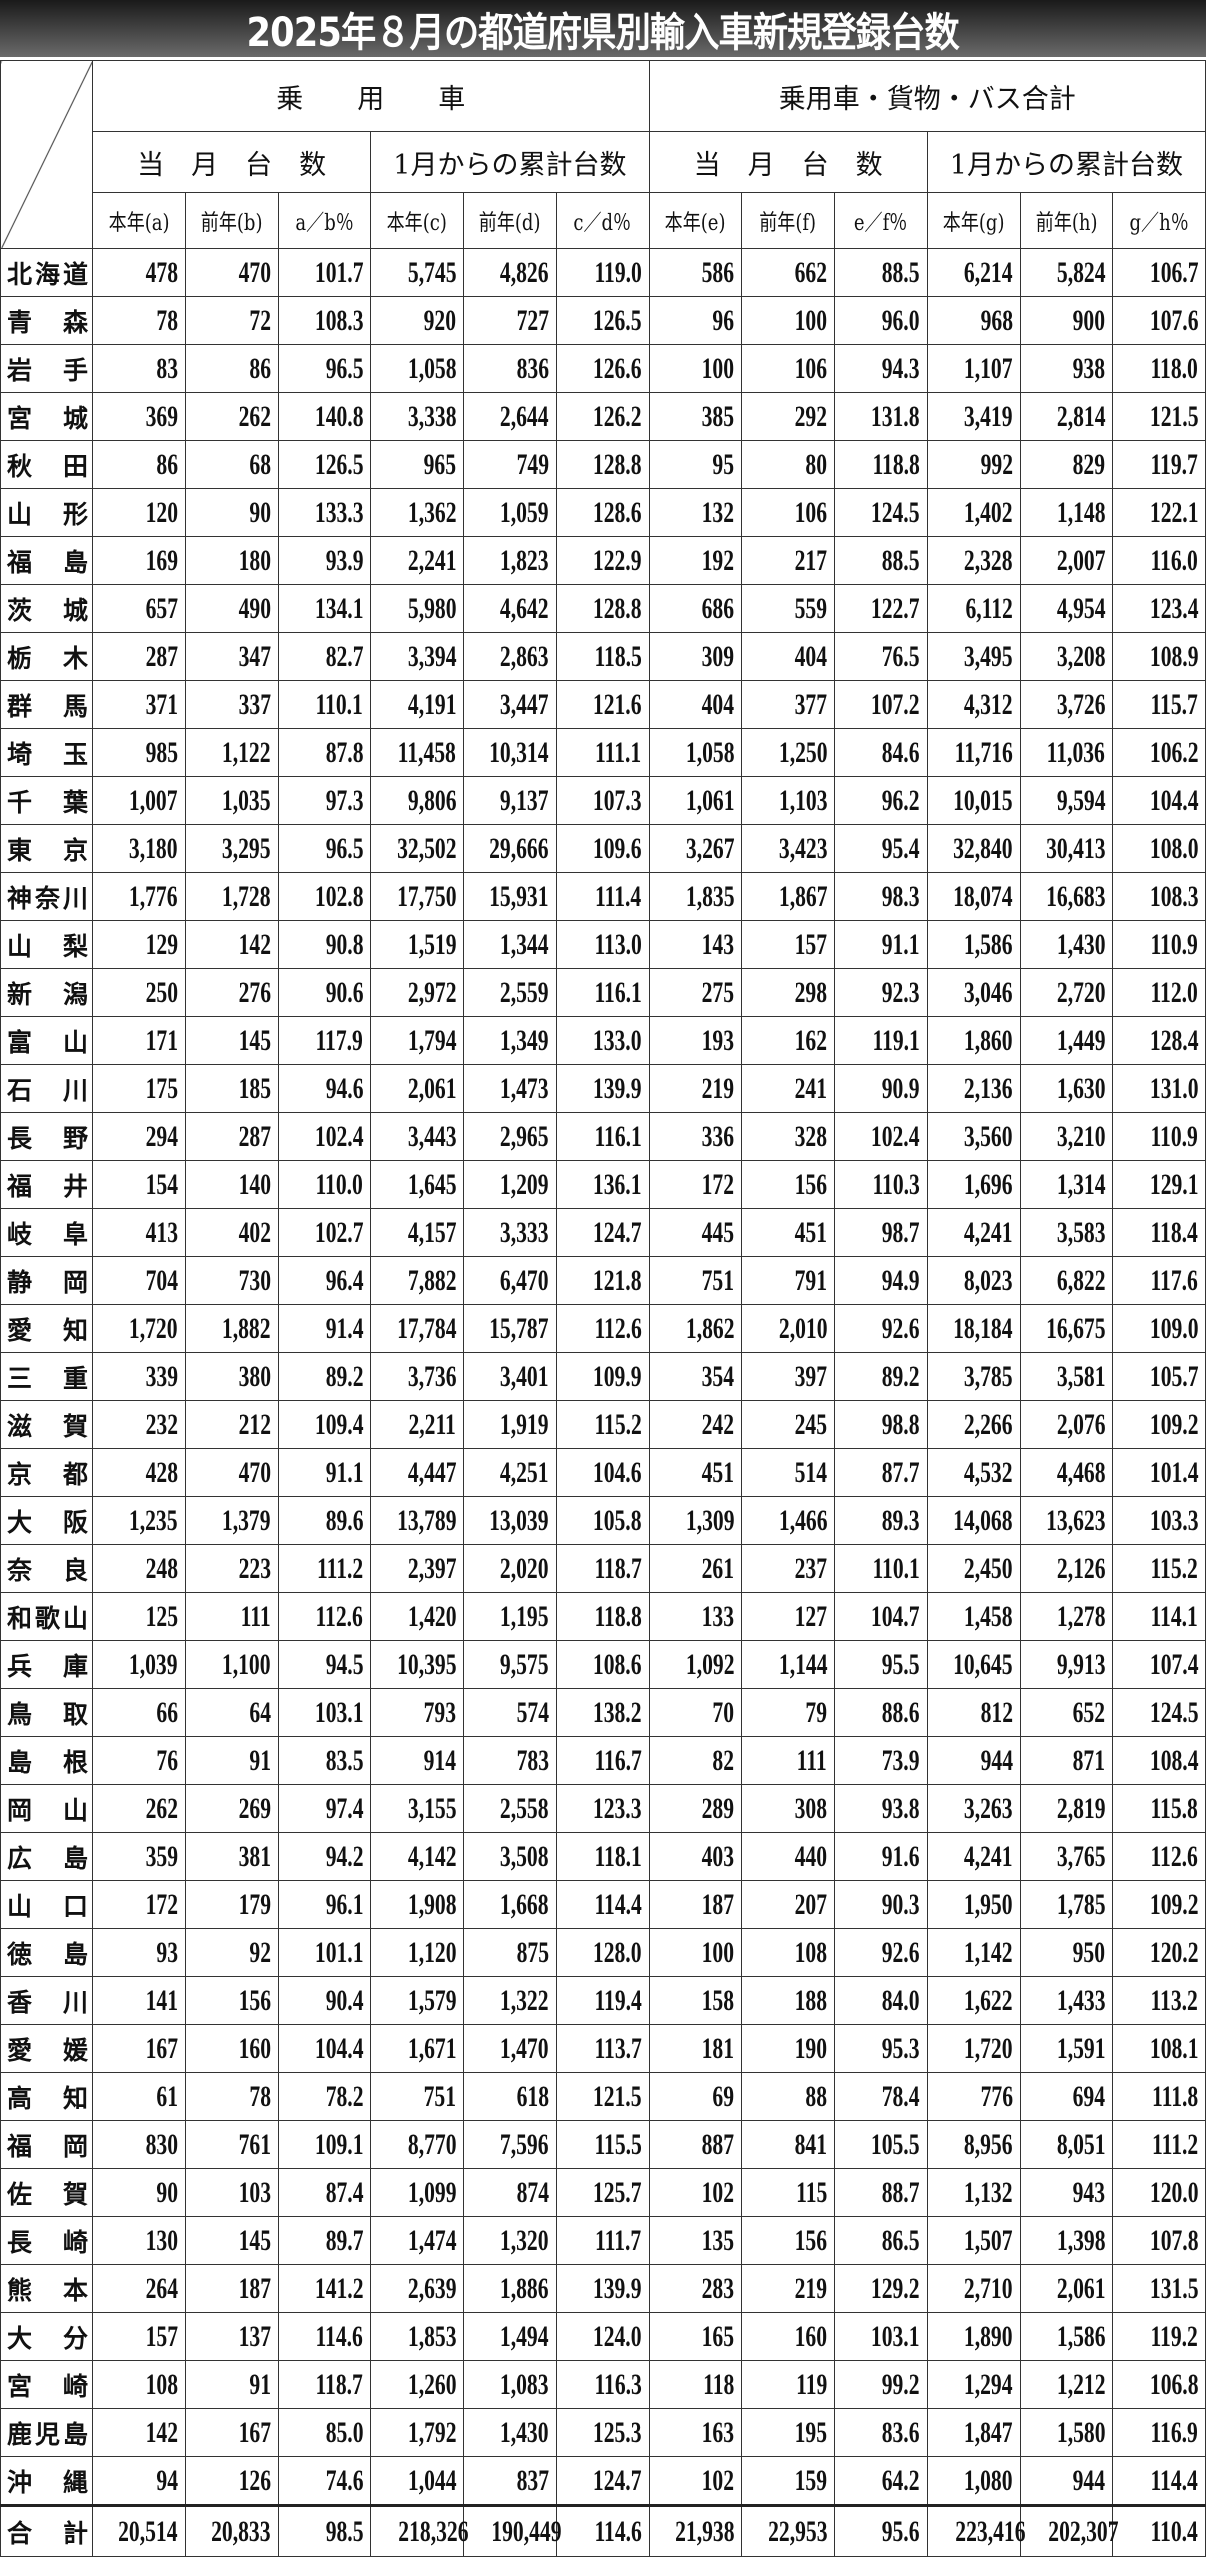 Image resolution: width=1206 pixels, height=2560 pixels. Describe the element at coordinates (524, 1904) in the screenshot. I see `value: 1,668` at that location.